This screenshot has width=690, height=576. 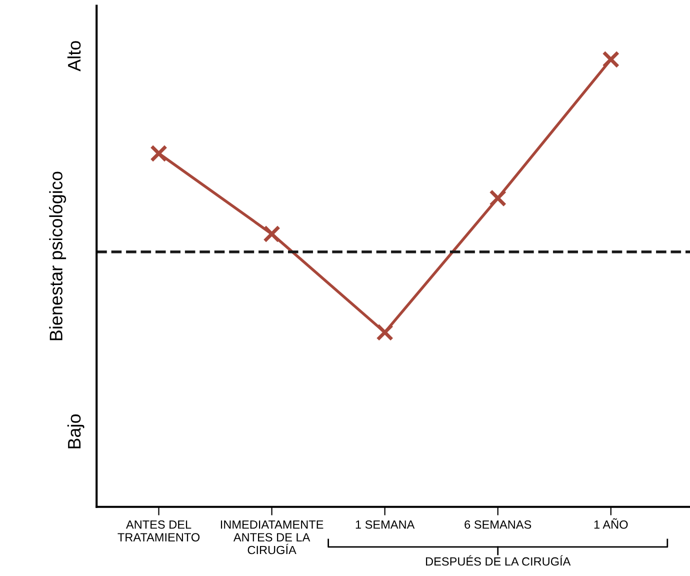 What do you see at coordinates (498, 524) in the screenshot?
I see `x-tick-label: 6 SEMANAS` at bounding box center [498, 524].